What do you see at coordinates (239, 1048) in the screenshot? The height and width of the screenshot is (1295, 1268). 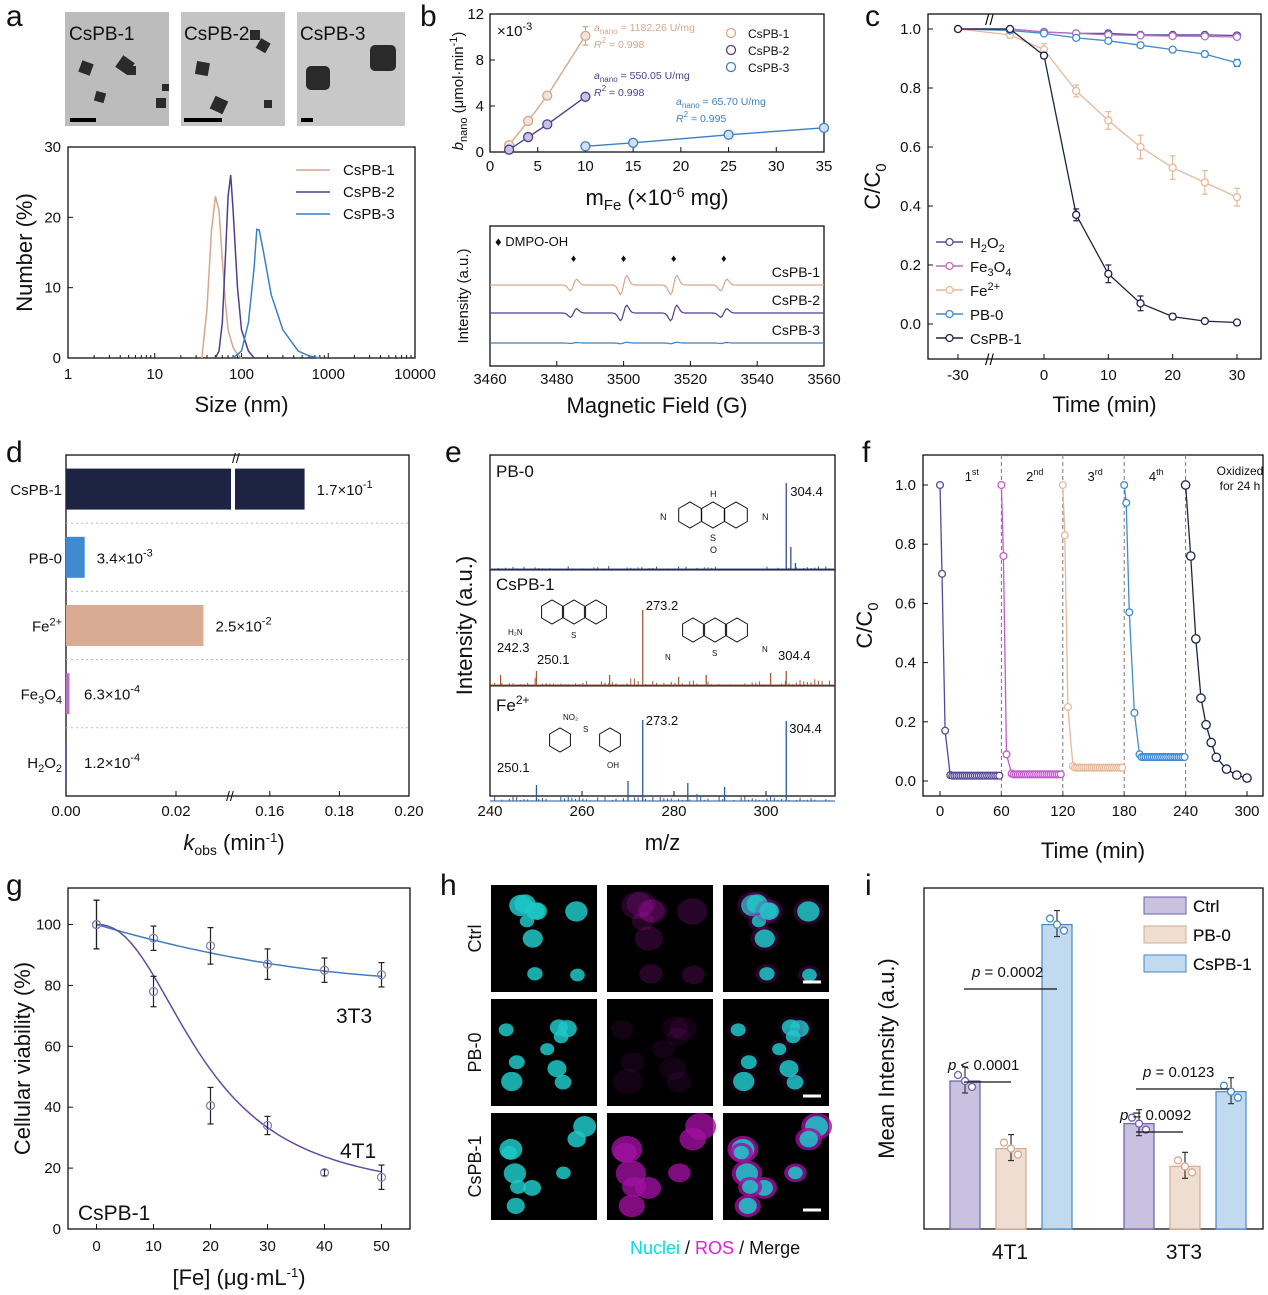 I see `fit-curve-4T1` at bounding box center [239, 1048].